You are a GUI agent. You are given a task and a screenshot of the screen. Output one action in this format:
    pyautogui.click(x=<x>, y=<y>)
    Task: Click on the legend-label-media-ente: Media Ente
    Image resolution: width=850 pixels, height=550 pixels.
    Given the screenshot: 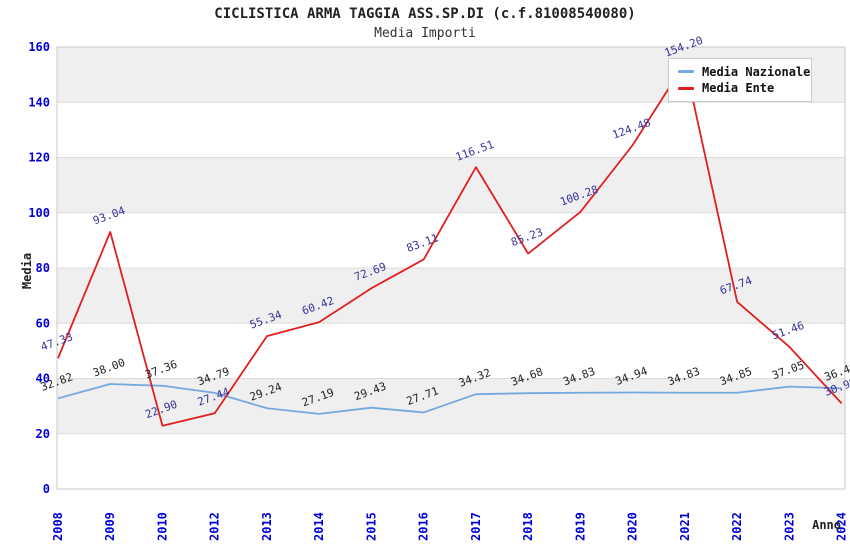 What is the action you would take?
    pyautogui.click(x=738, y=88)
    